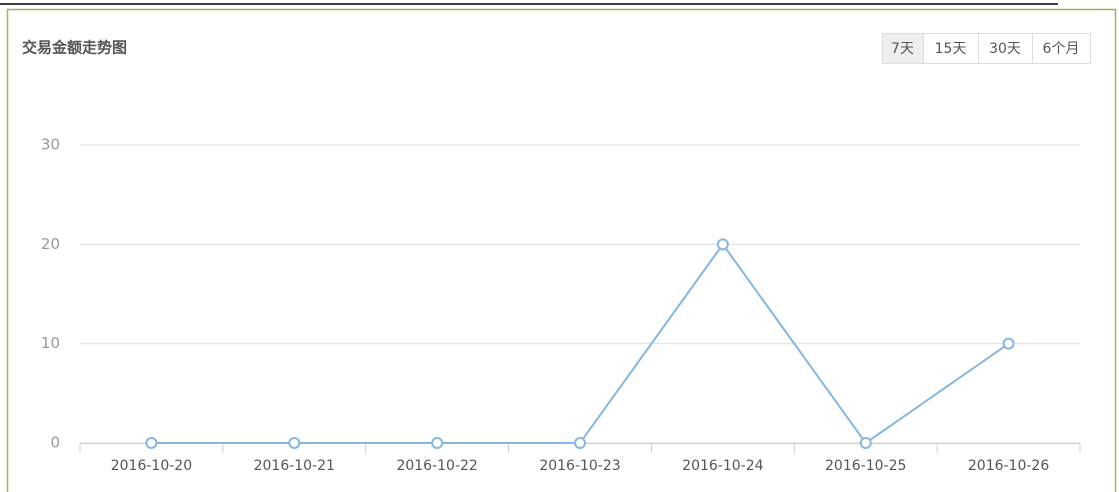 The height and width of the screenshot is (492, 1119). I want to click on range-button-label: 7天, so click(902, 49).